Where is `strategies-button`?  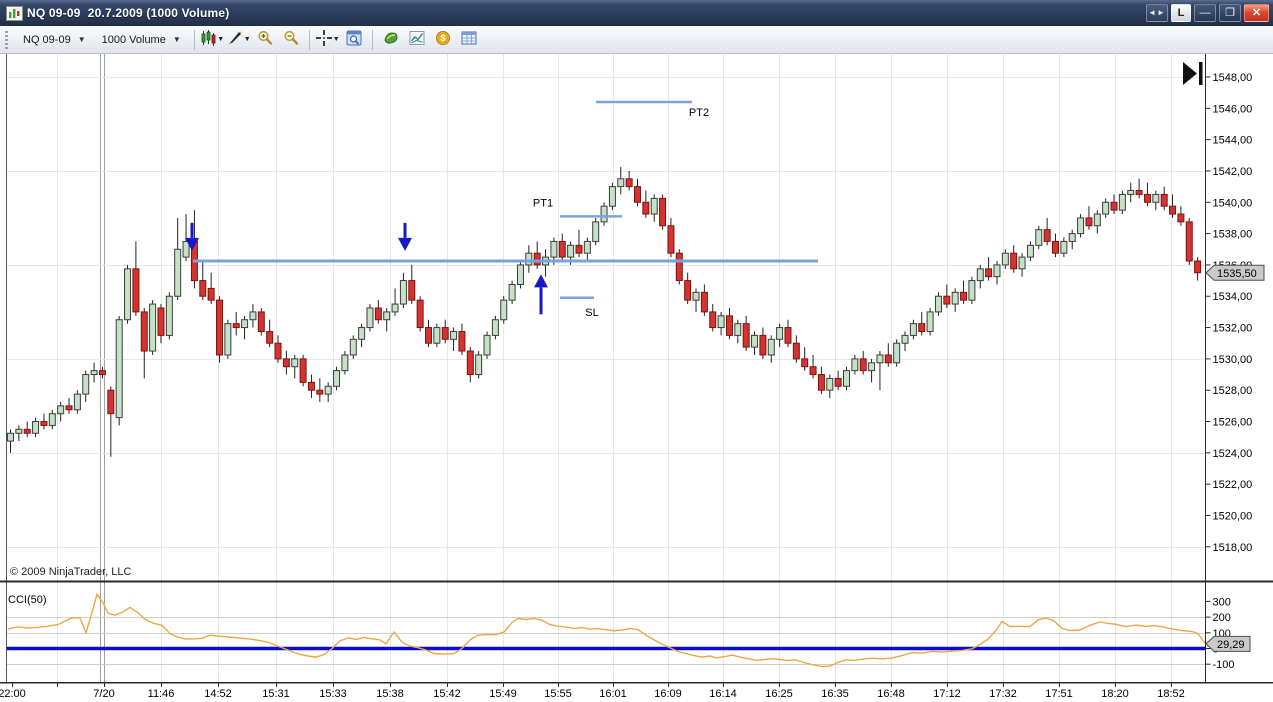 strategies-button is located at coordinates (417, 40).